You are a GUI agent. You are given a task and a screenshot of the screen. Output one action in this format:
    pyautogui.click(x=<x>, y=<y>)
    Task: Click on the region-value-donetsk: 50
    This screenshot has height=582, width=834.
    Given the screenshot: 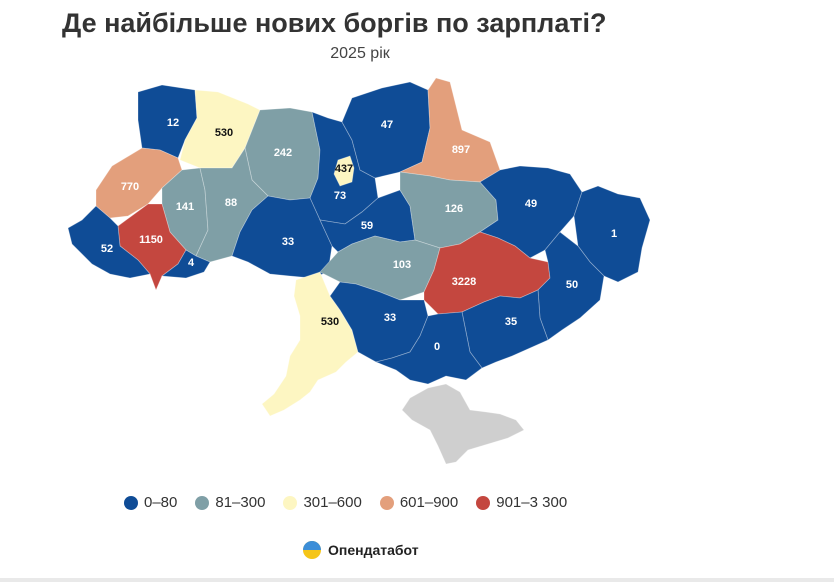 What is the action you would take?
    pyautogui.click(x=572, y=285)
    